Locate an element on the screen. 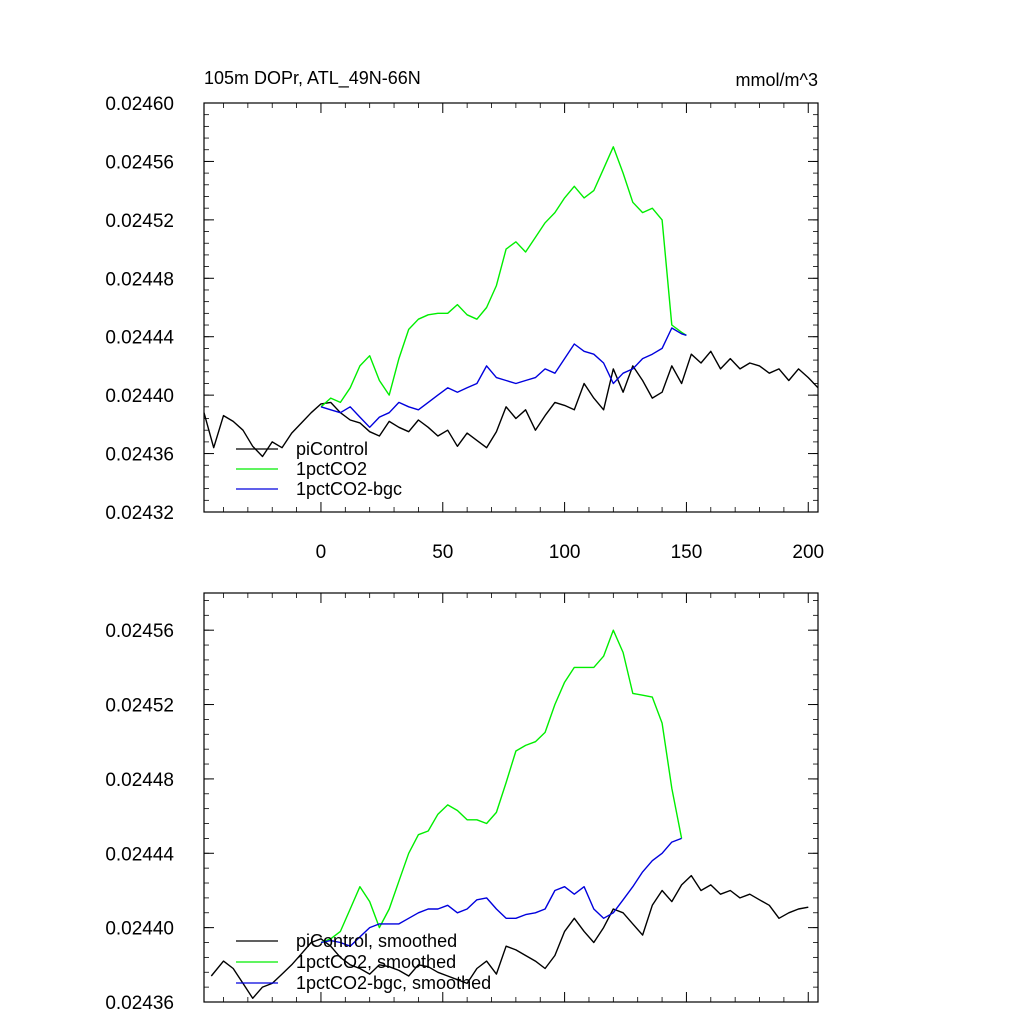 This screenshot has width=1024, height=1024. series-line-1pctco2-bgc is located at coordinates (503, 377).